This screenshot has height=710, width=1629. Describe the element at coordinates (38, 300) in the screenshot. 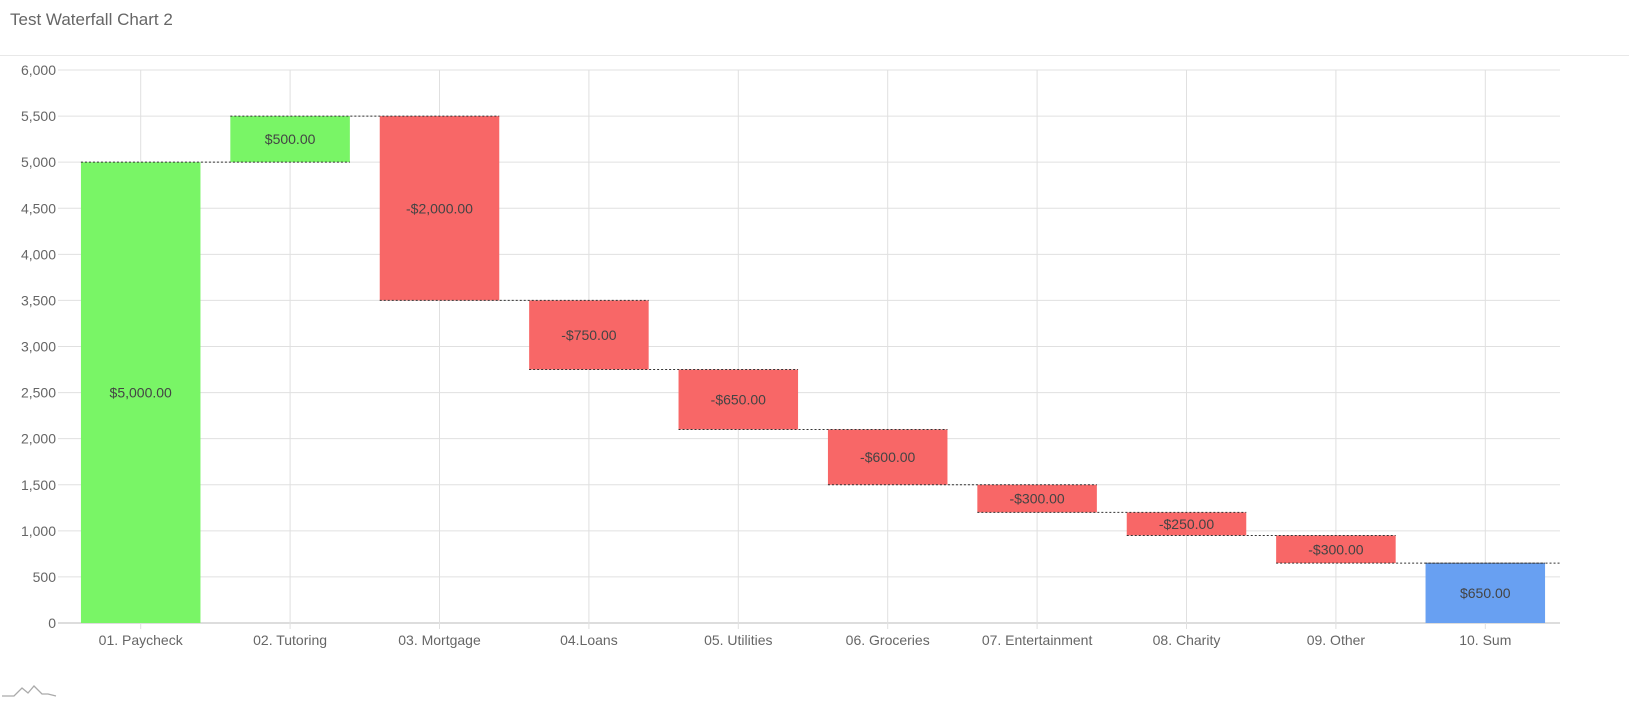

I see `y-tick-label: 3,500` at that location.